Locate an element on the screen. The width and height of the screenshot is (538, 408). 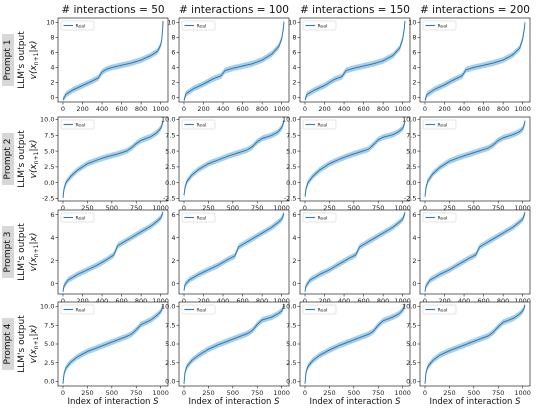
panel-r2c2: 0 250 500 750 1000 -2.5 0.0 2.5 5.0 7.5 10.0 Real is located at coordinates (225, 164).